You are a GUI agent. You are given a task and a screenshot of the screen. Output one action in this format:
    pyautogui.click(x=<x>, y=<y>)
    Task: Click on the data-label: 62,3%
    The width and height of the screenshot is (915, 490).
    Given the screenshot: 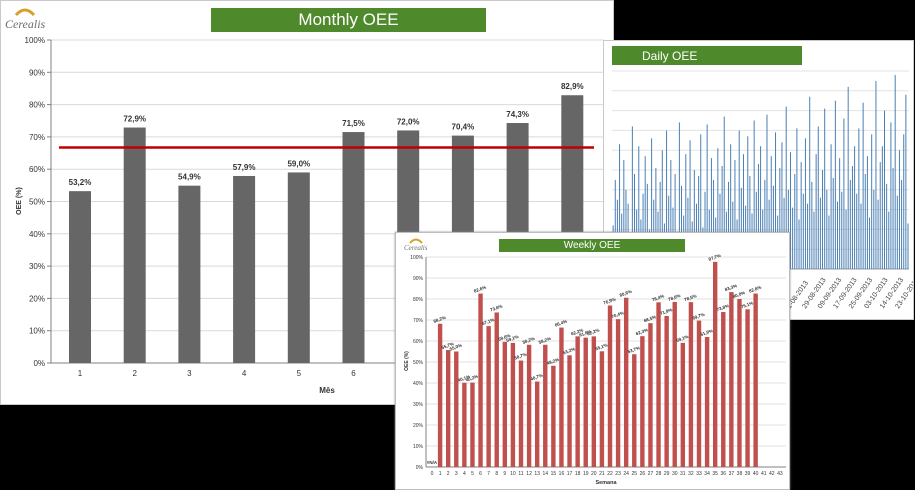 What is the action you would take?
    pyautogui.click(x=642, y=331)
    